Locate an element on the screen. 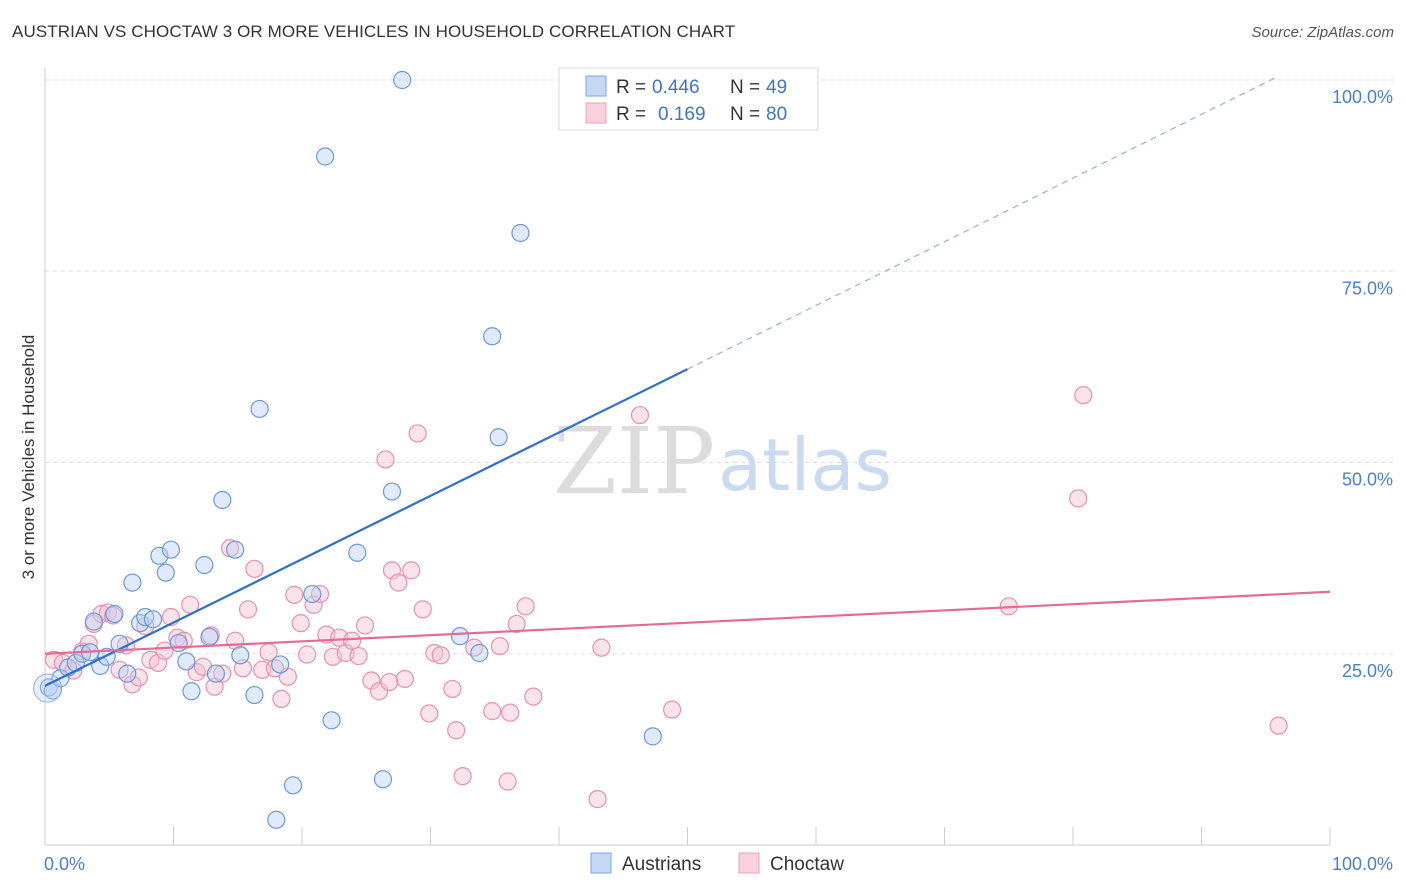 The image size is (1406, 892). x-tick-label-1: 100.0% is located at coordinates (1362, 864).